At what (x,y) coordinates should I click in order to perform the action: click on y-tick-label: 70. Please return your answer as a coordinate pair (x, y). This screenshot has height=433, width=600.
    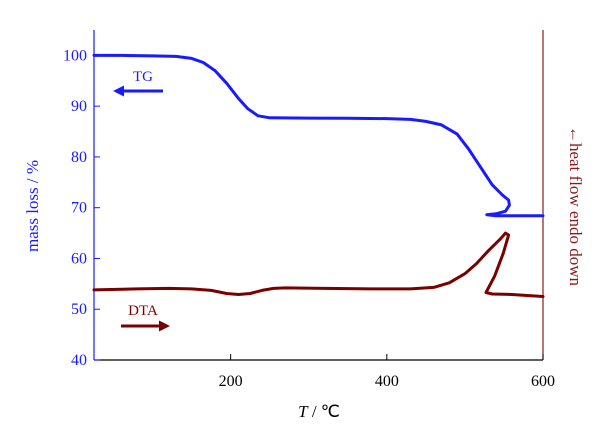
    Looking at the image, I should click on (79, 208).